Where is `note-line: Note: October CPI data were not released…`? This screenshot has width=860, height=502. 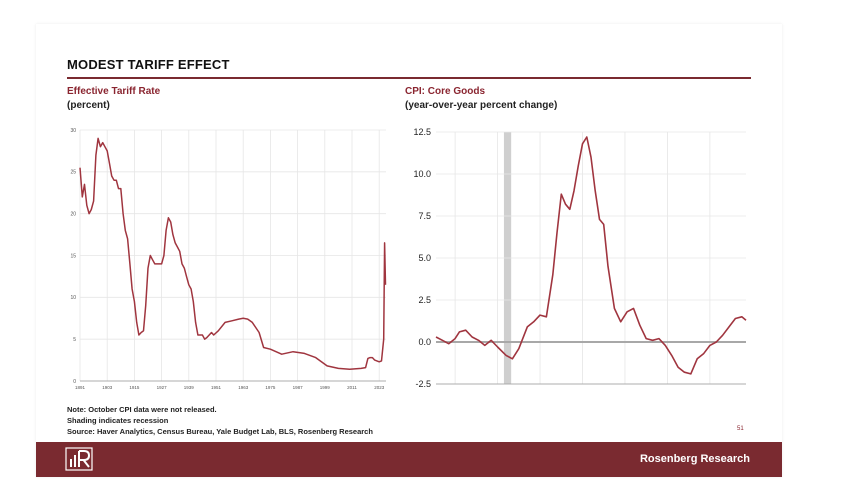 note-line: Note: October CPI data were not released… is located at coordinates (142, 409).